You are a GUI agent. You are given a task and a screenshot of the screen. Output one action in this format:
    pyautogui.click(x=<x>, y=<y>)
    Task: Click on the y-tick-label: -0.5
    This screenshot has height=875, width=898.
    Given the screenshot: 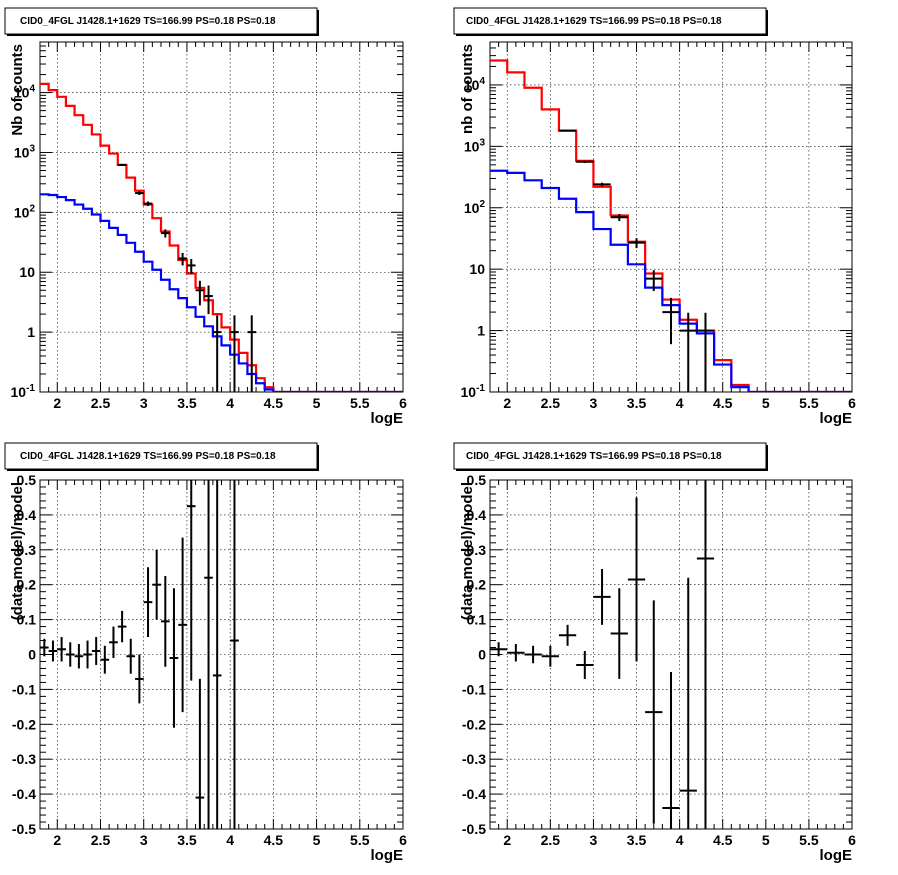 What is the action you would take?
    pyautogui.click(x=474, y=829)
    